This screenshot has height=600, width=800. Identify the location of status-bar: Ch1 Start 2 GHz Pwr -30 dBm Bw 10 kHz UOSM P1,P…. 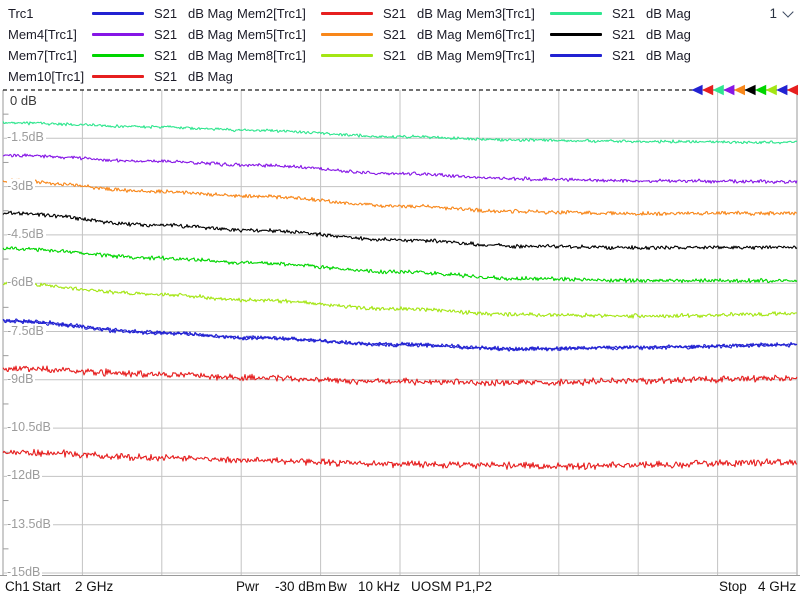
(400, 588).